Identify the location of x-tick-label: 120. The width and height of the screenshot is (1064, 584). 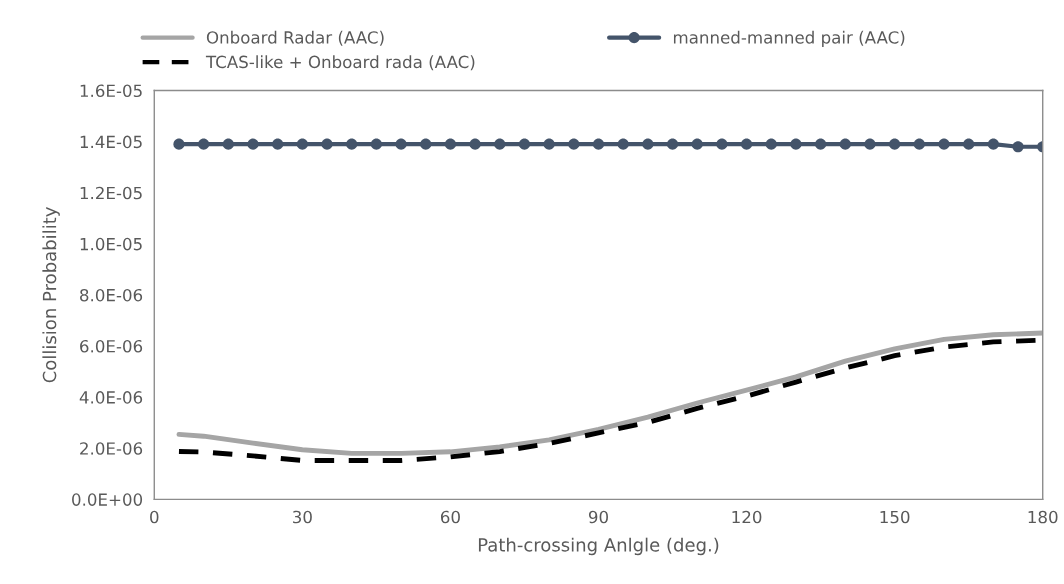
(747, 517).